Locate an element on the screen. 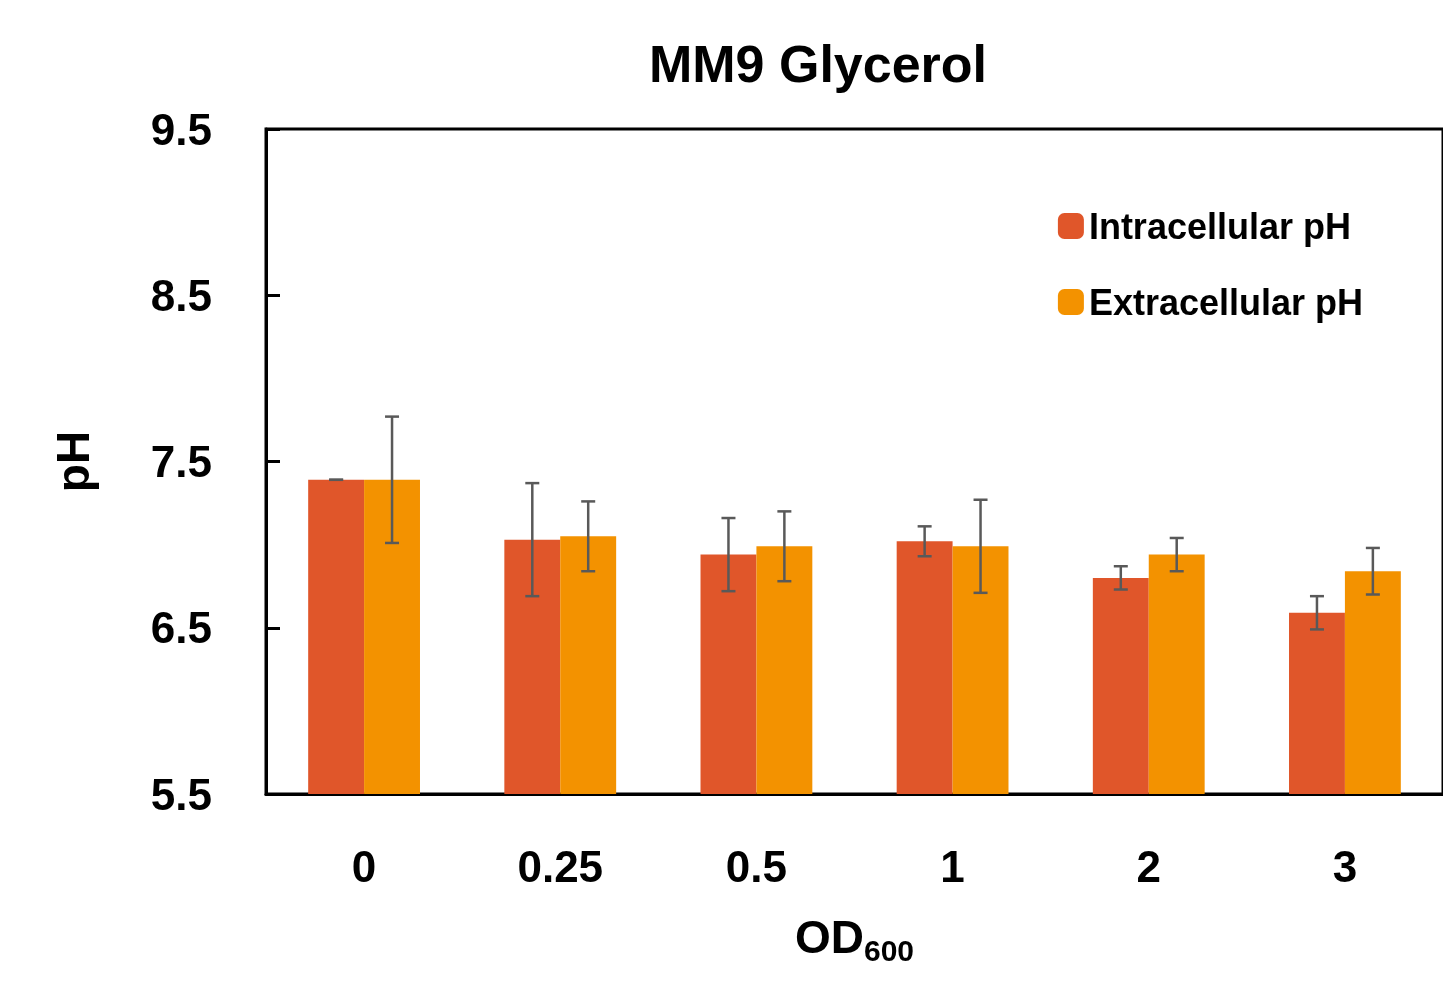  chart-title: MM9 Glycerol is located at coordinates (818, 64).